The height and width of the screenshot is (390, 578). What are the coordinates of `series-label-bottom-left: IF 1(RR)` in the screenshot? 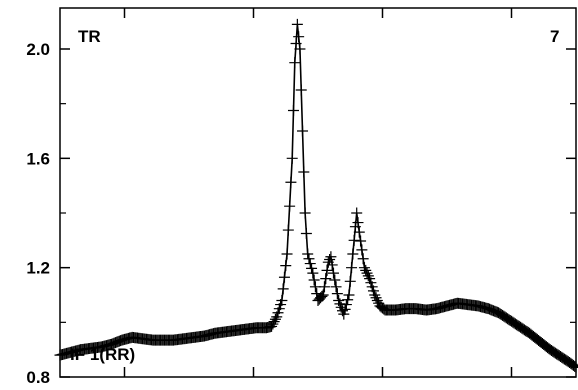 It's located at (102, 354).